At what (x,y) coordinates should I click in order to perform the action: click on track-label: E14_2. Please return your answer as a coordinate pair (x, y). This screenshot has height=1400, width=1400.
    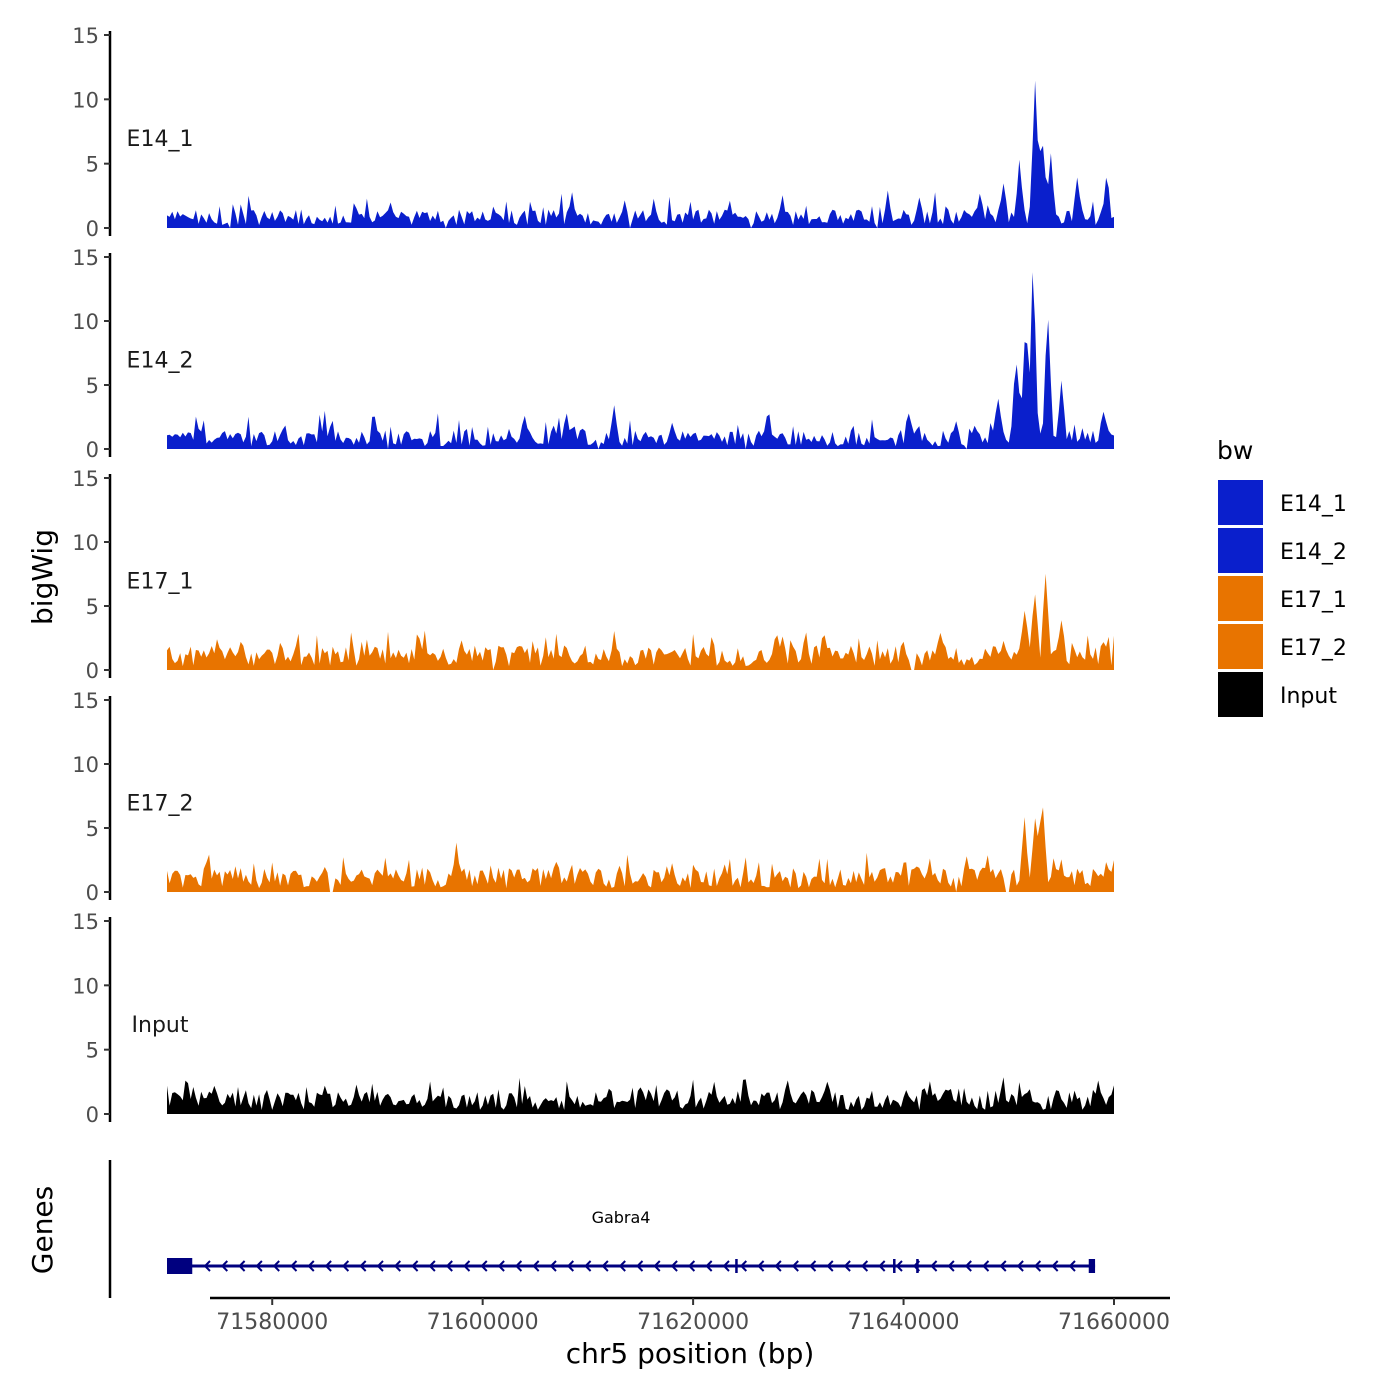
    Looking at the image, I should click on (160, 360).